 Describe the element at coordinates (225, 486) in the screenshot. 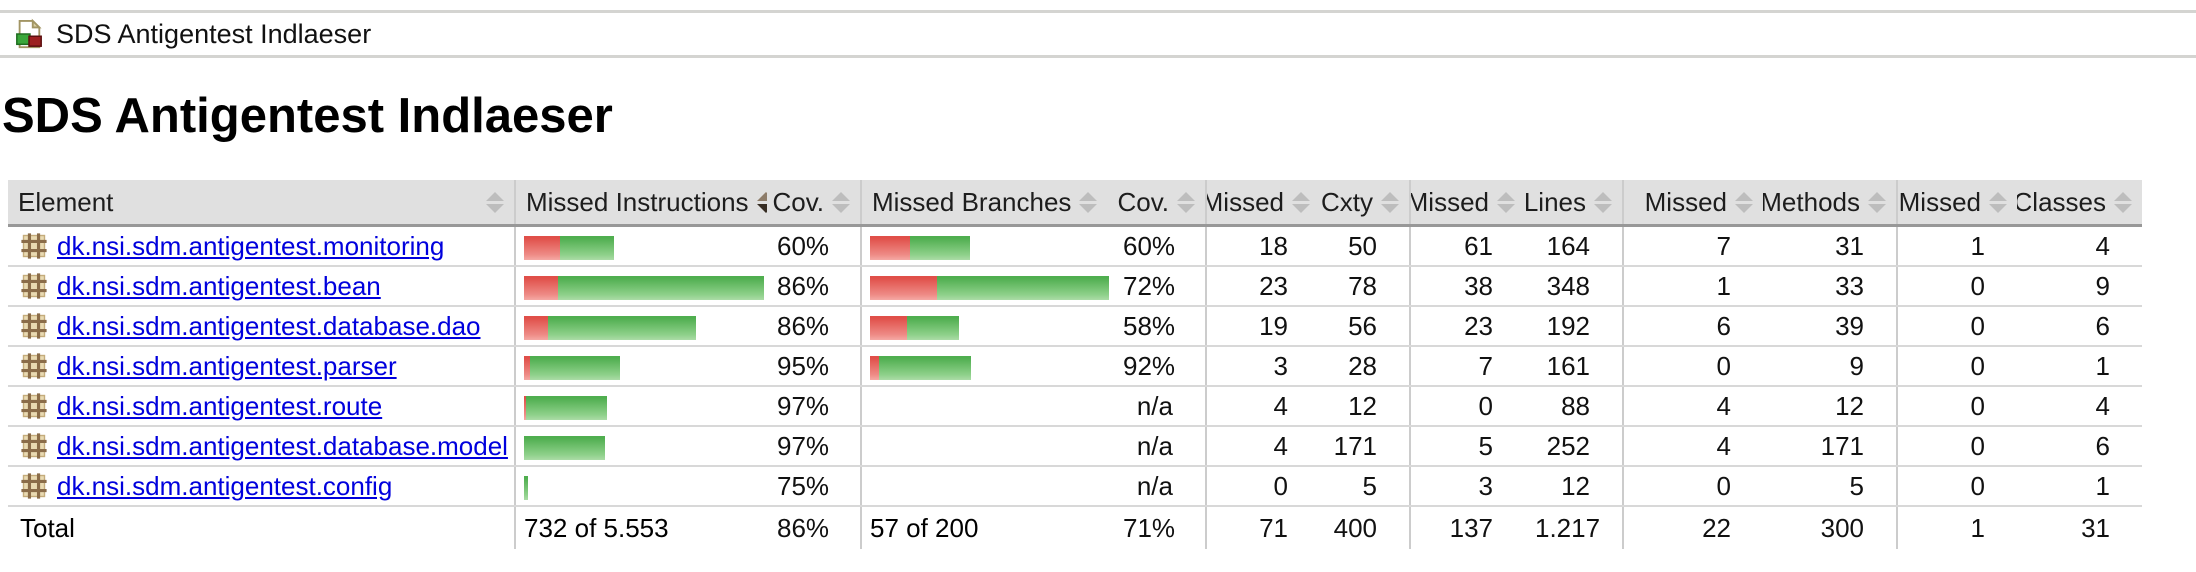

I see `package-link: dk.nsi.sdm.antigentest.config` at that location.